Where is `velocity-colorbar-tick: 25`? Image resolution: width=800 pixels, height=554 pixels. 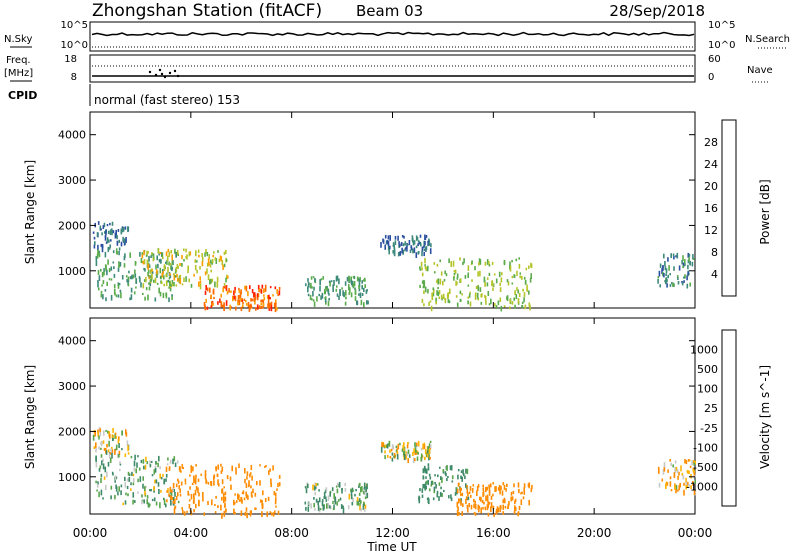
velocity-colorbar-tick: 25 is located at coordinates (711, 408).